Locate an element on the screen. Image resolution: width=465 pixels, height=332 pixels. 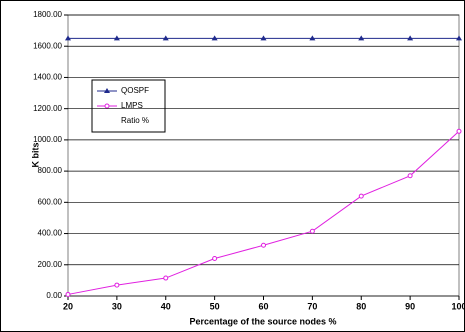
y-tick-label: 0.00 is located at coordinates (54, 295).